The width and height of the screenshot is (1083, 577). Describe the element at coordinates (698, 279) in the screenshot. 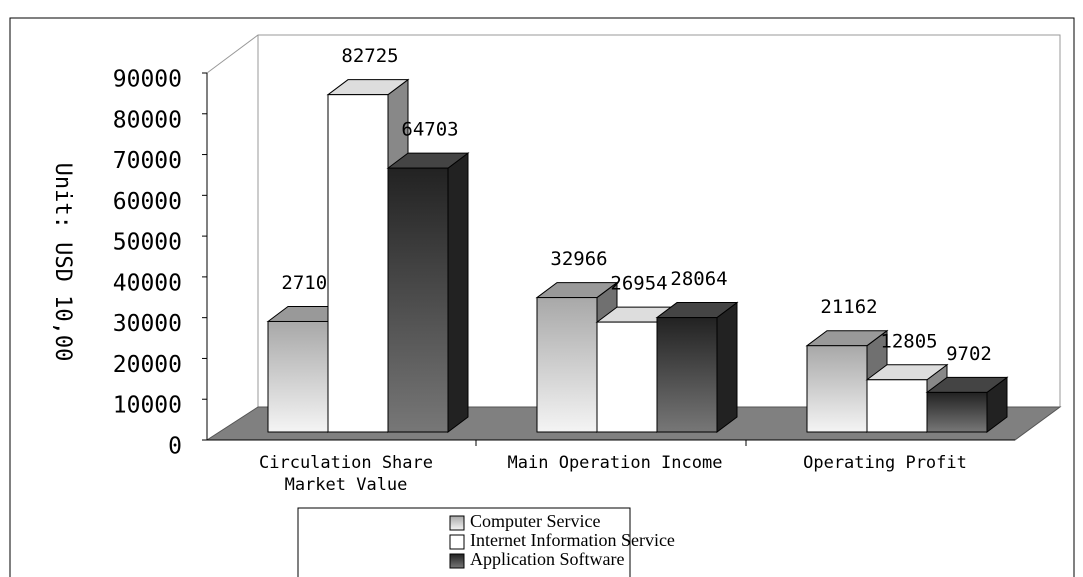

I see `data-label: 28064` at that location.